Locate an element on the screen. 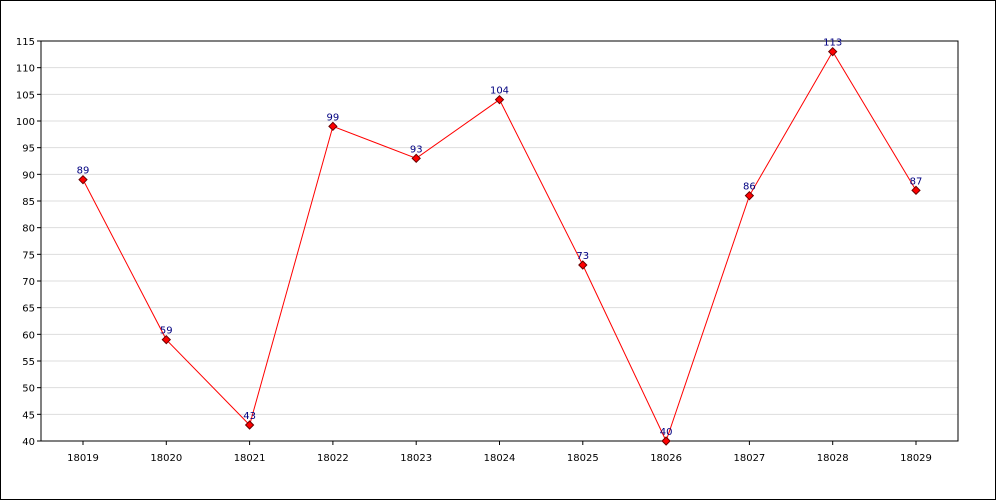 Image resolution: width=996 pixels, height=501 pixels. y-tick-label: 45 is located at coordinates (28, 415).